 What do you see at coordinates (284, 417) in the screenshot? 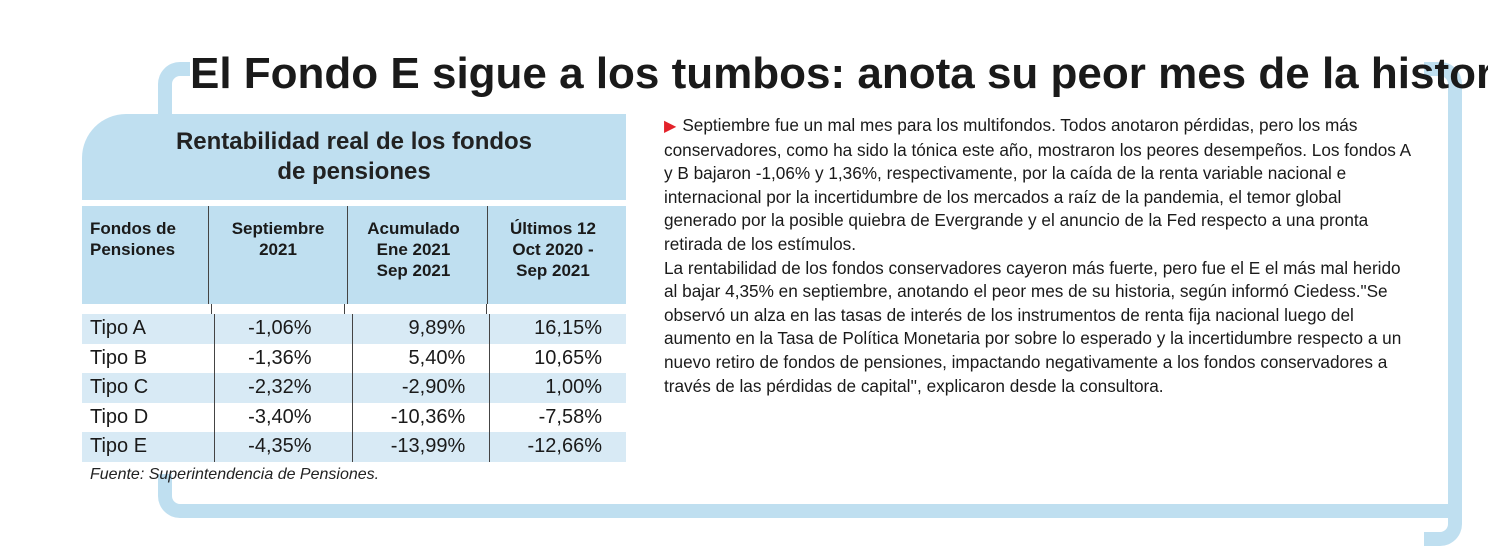
I see `value-septiembre: -3,40%` at bounding box center [284, 417].